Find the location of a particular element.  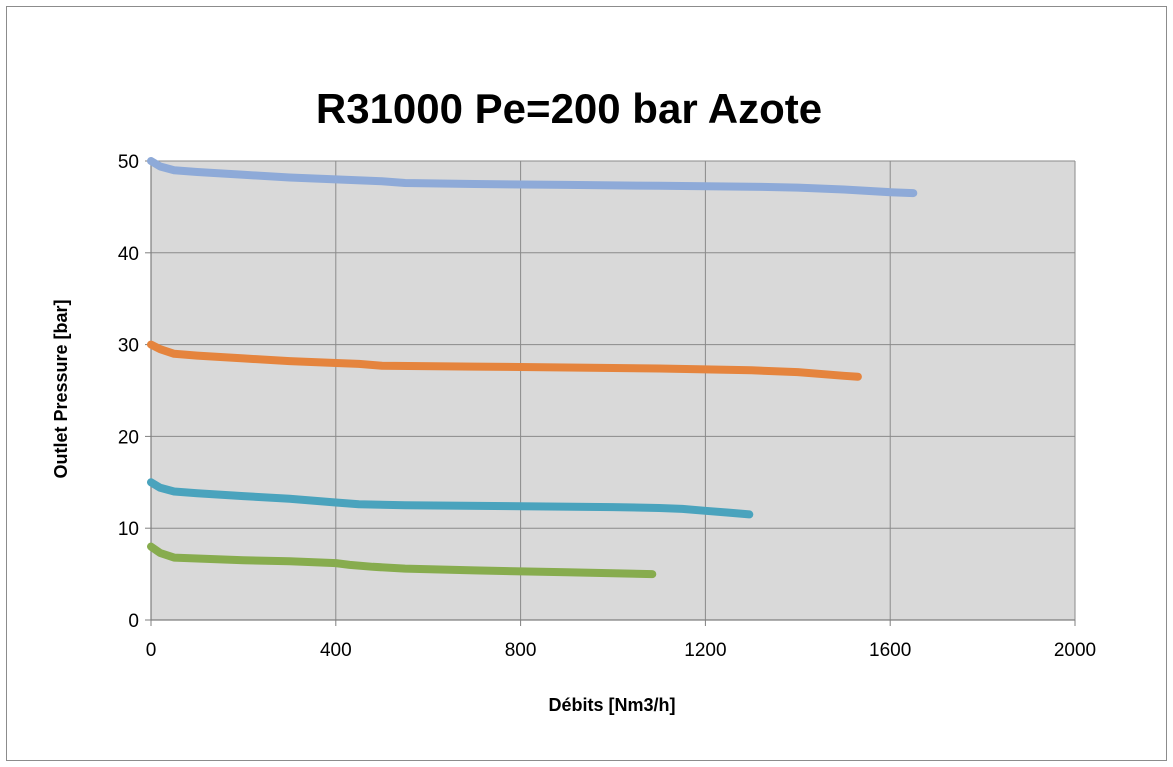

x-tick-label: 0 is located at coordinates (151, 650).